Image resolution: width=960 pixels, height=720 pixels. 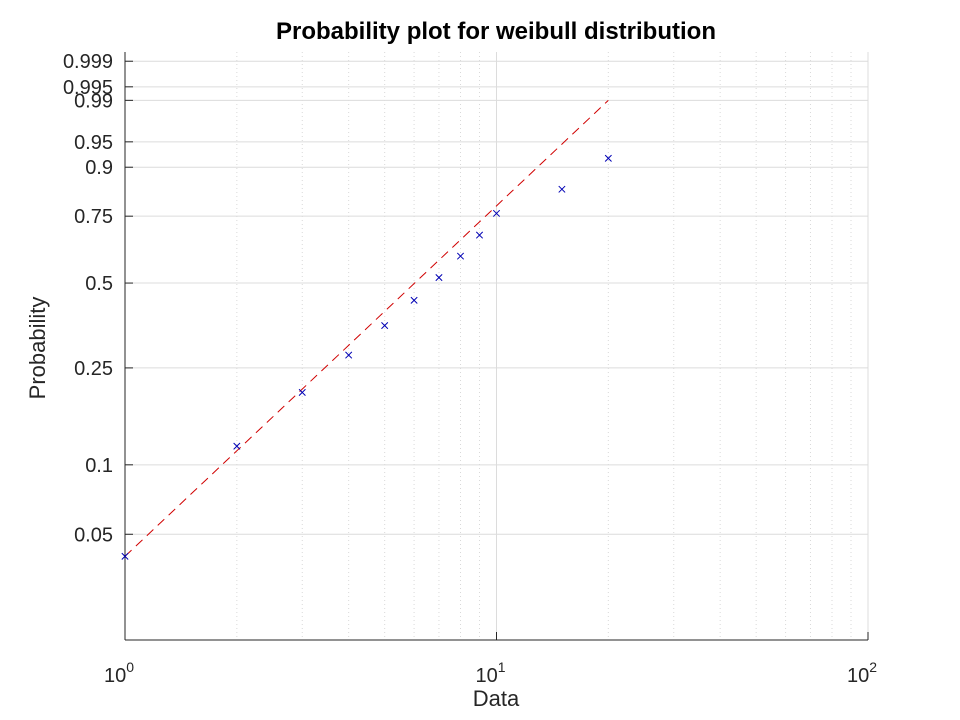 I want to click on y-axis-label: Probability, so click(x=37, y=348).